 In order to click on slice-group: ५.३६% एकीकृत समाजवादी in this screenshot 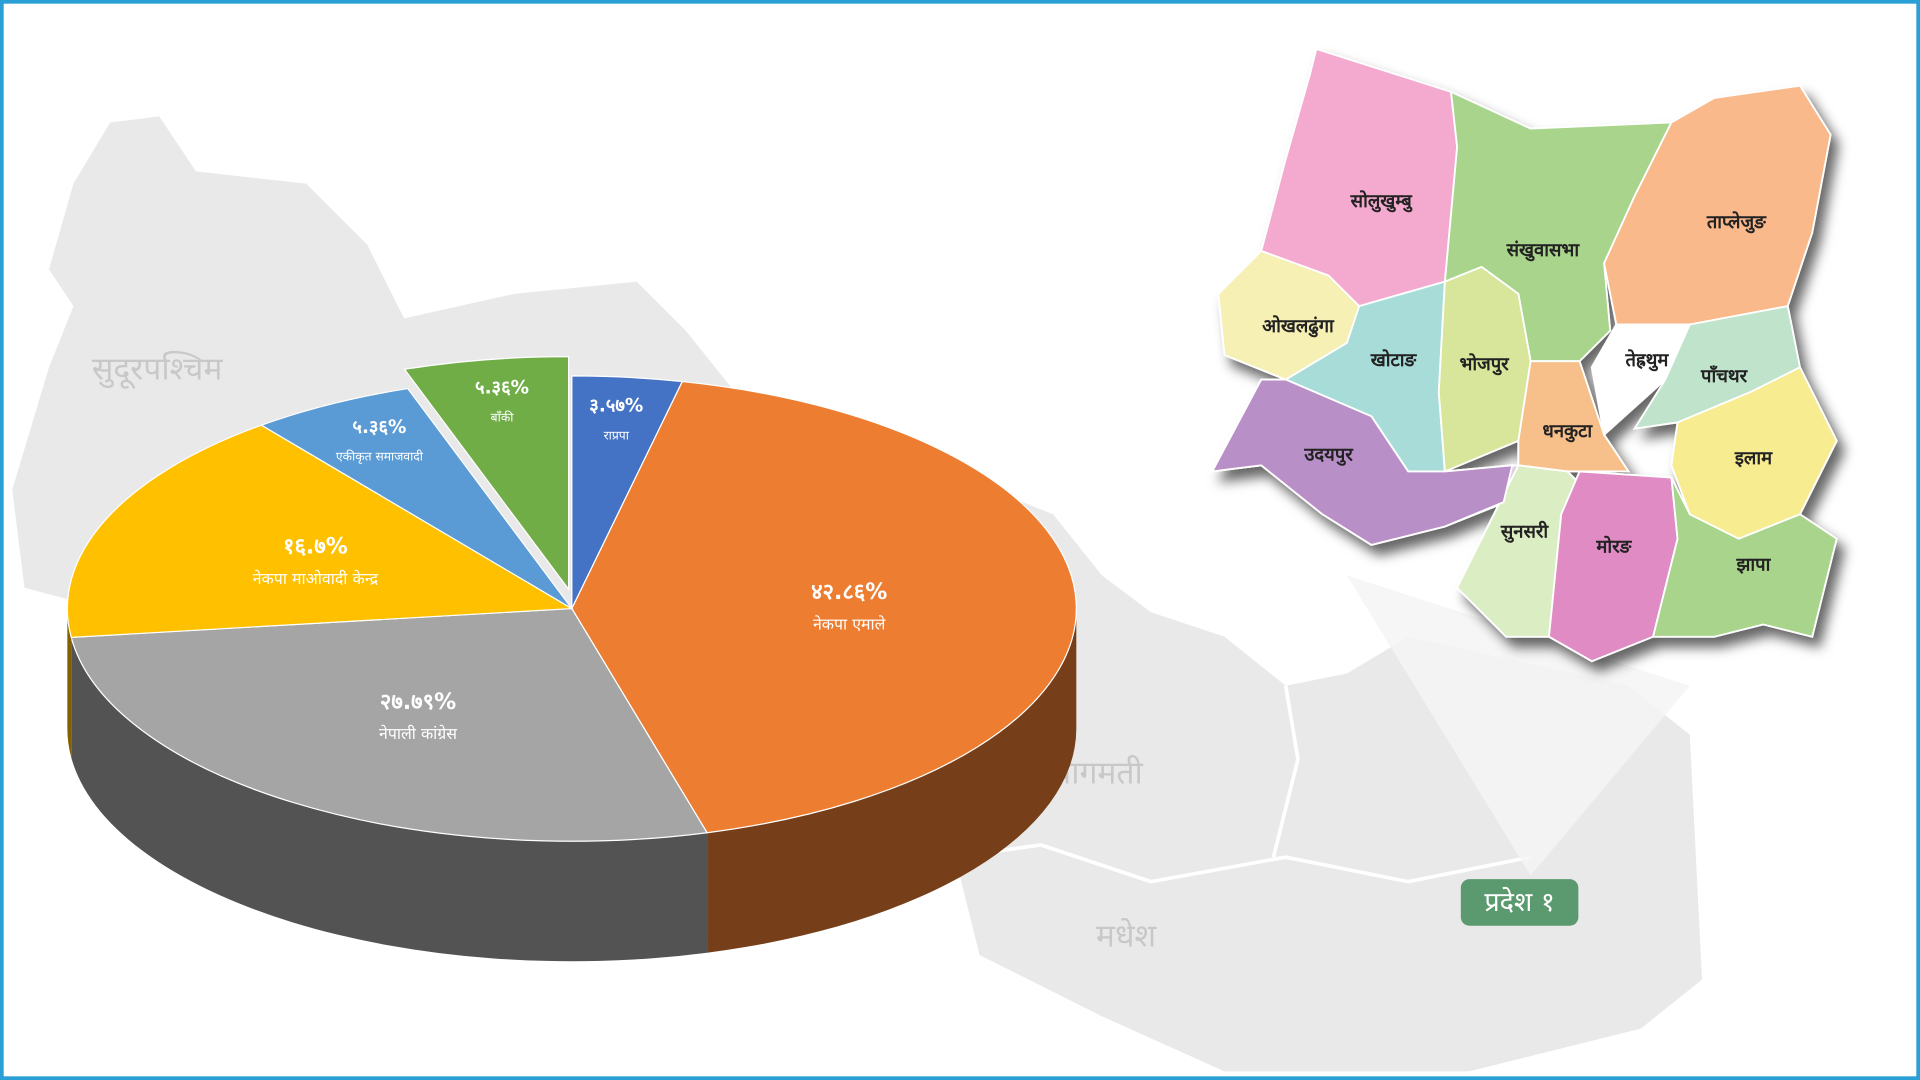, I will do `click(416, 498)`.